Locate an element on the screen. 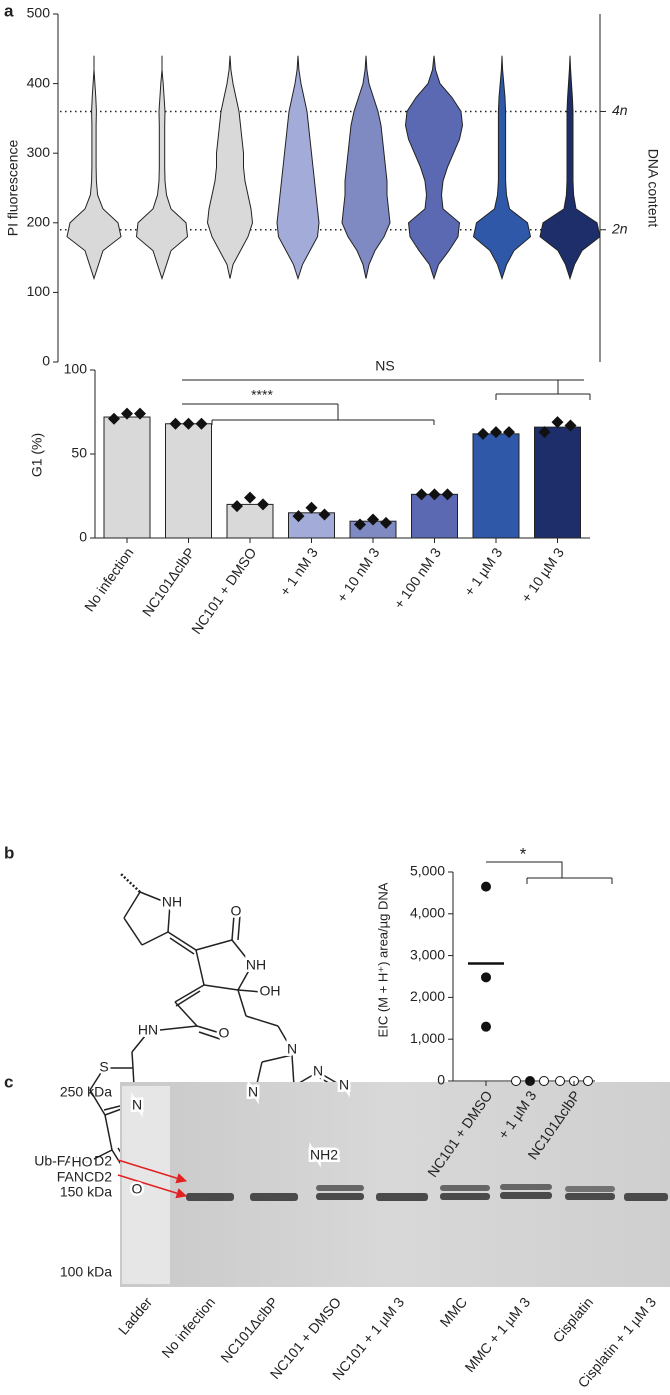 This screenshot has width=670, height=1395. y-tick-label: 2,000 is located at coordinates (427, 996).